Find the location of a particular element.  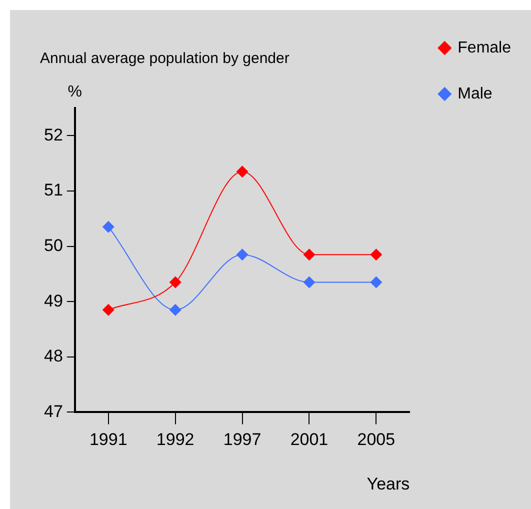

legend-label: Male is located at coordinates (475, 93).